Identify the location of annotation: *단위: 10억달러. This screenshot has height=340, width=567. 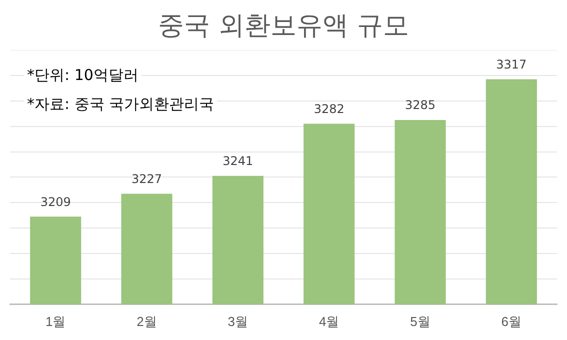
(83, 75).